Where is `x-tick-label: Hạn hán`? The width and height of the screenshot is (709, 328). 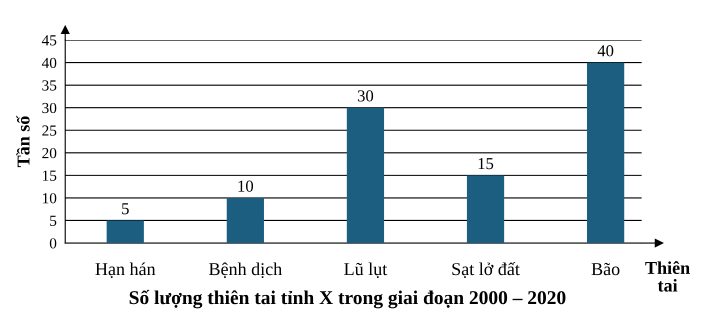 x-tick-label: Hạn hán is located at coordinates (125, 270).